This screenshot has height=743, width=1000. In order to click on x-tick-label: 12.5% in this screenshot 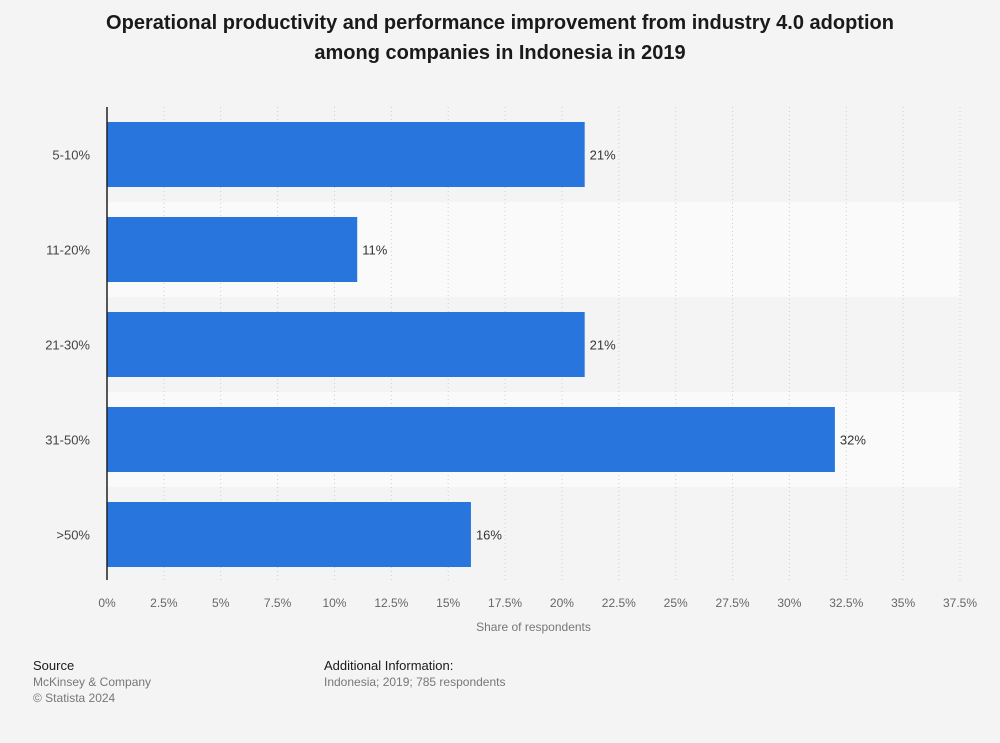, I will do `click(391, 603)`.